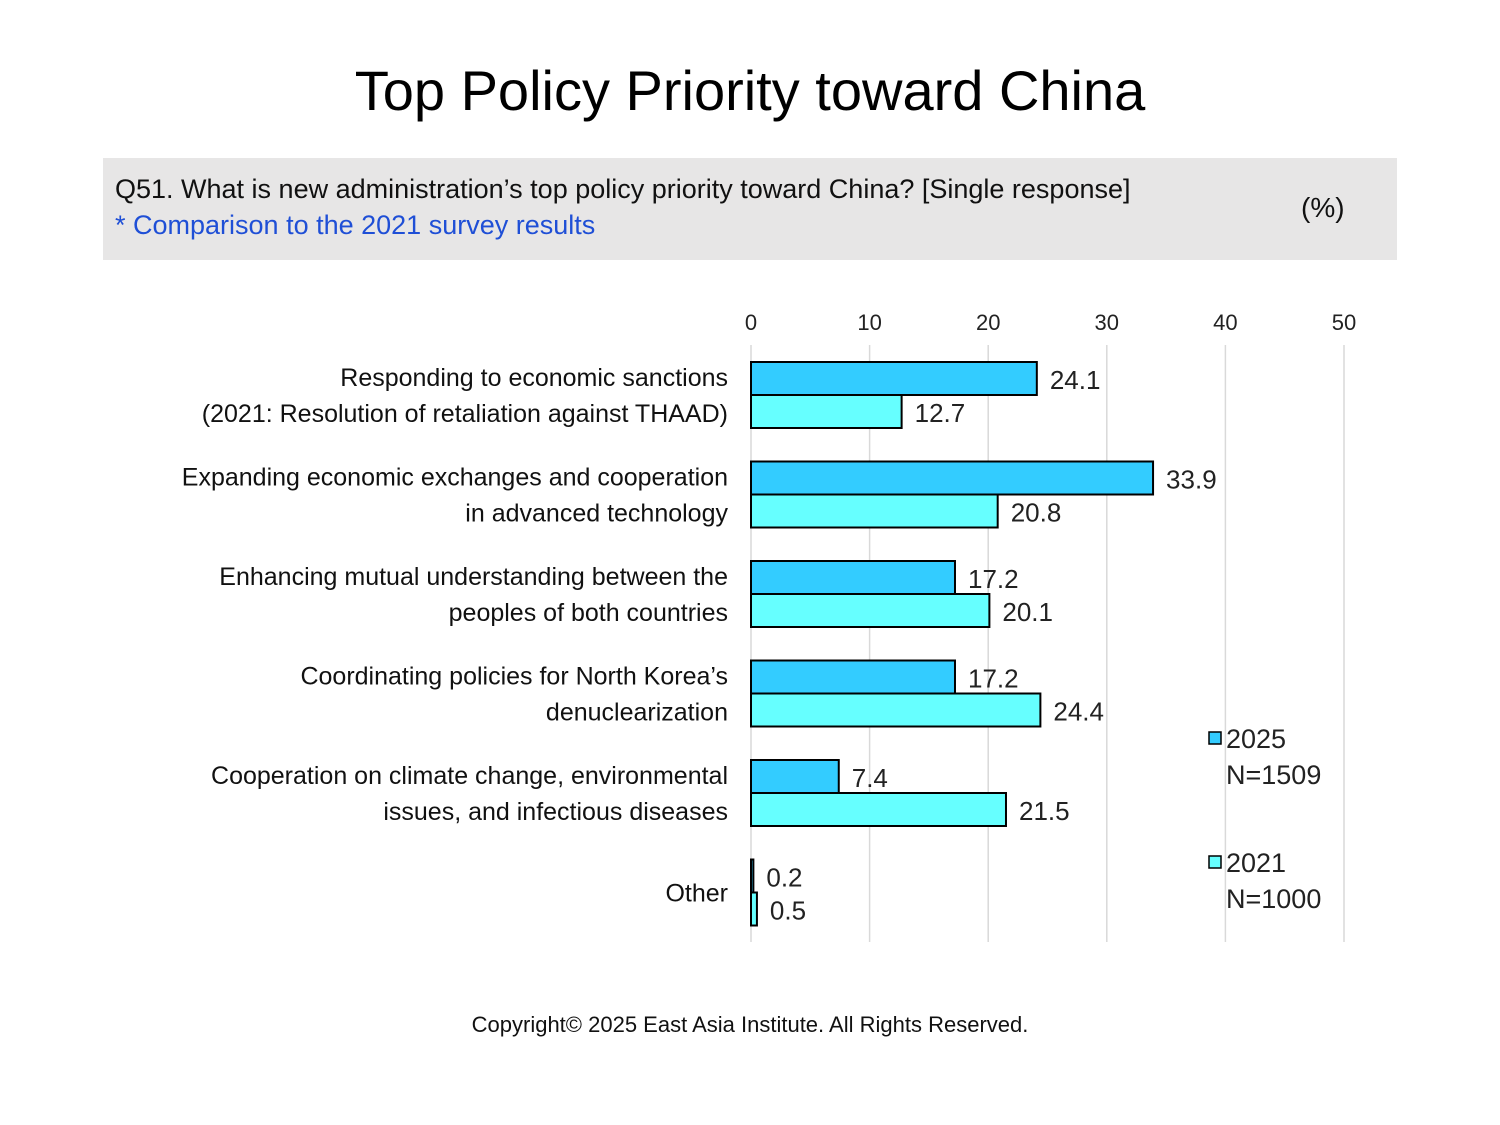 Image resolution: width=1500 pixels, height=1125 pixels. Describe the element at coordinates (534, 378) in the screenshot. I see `category-label: Responding to economic sanctions` at that location.